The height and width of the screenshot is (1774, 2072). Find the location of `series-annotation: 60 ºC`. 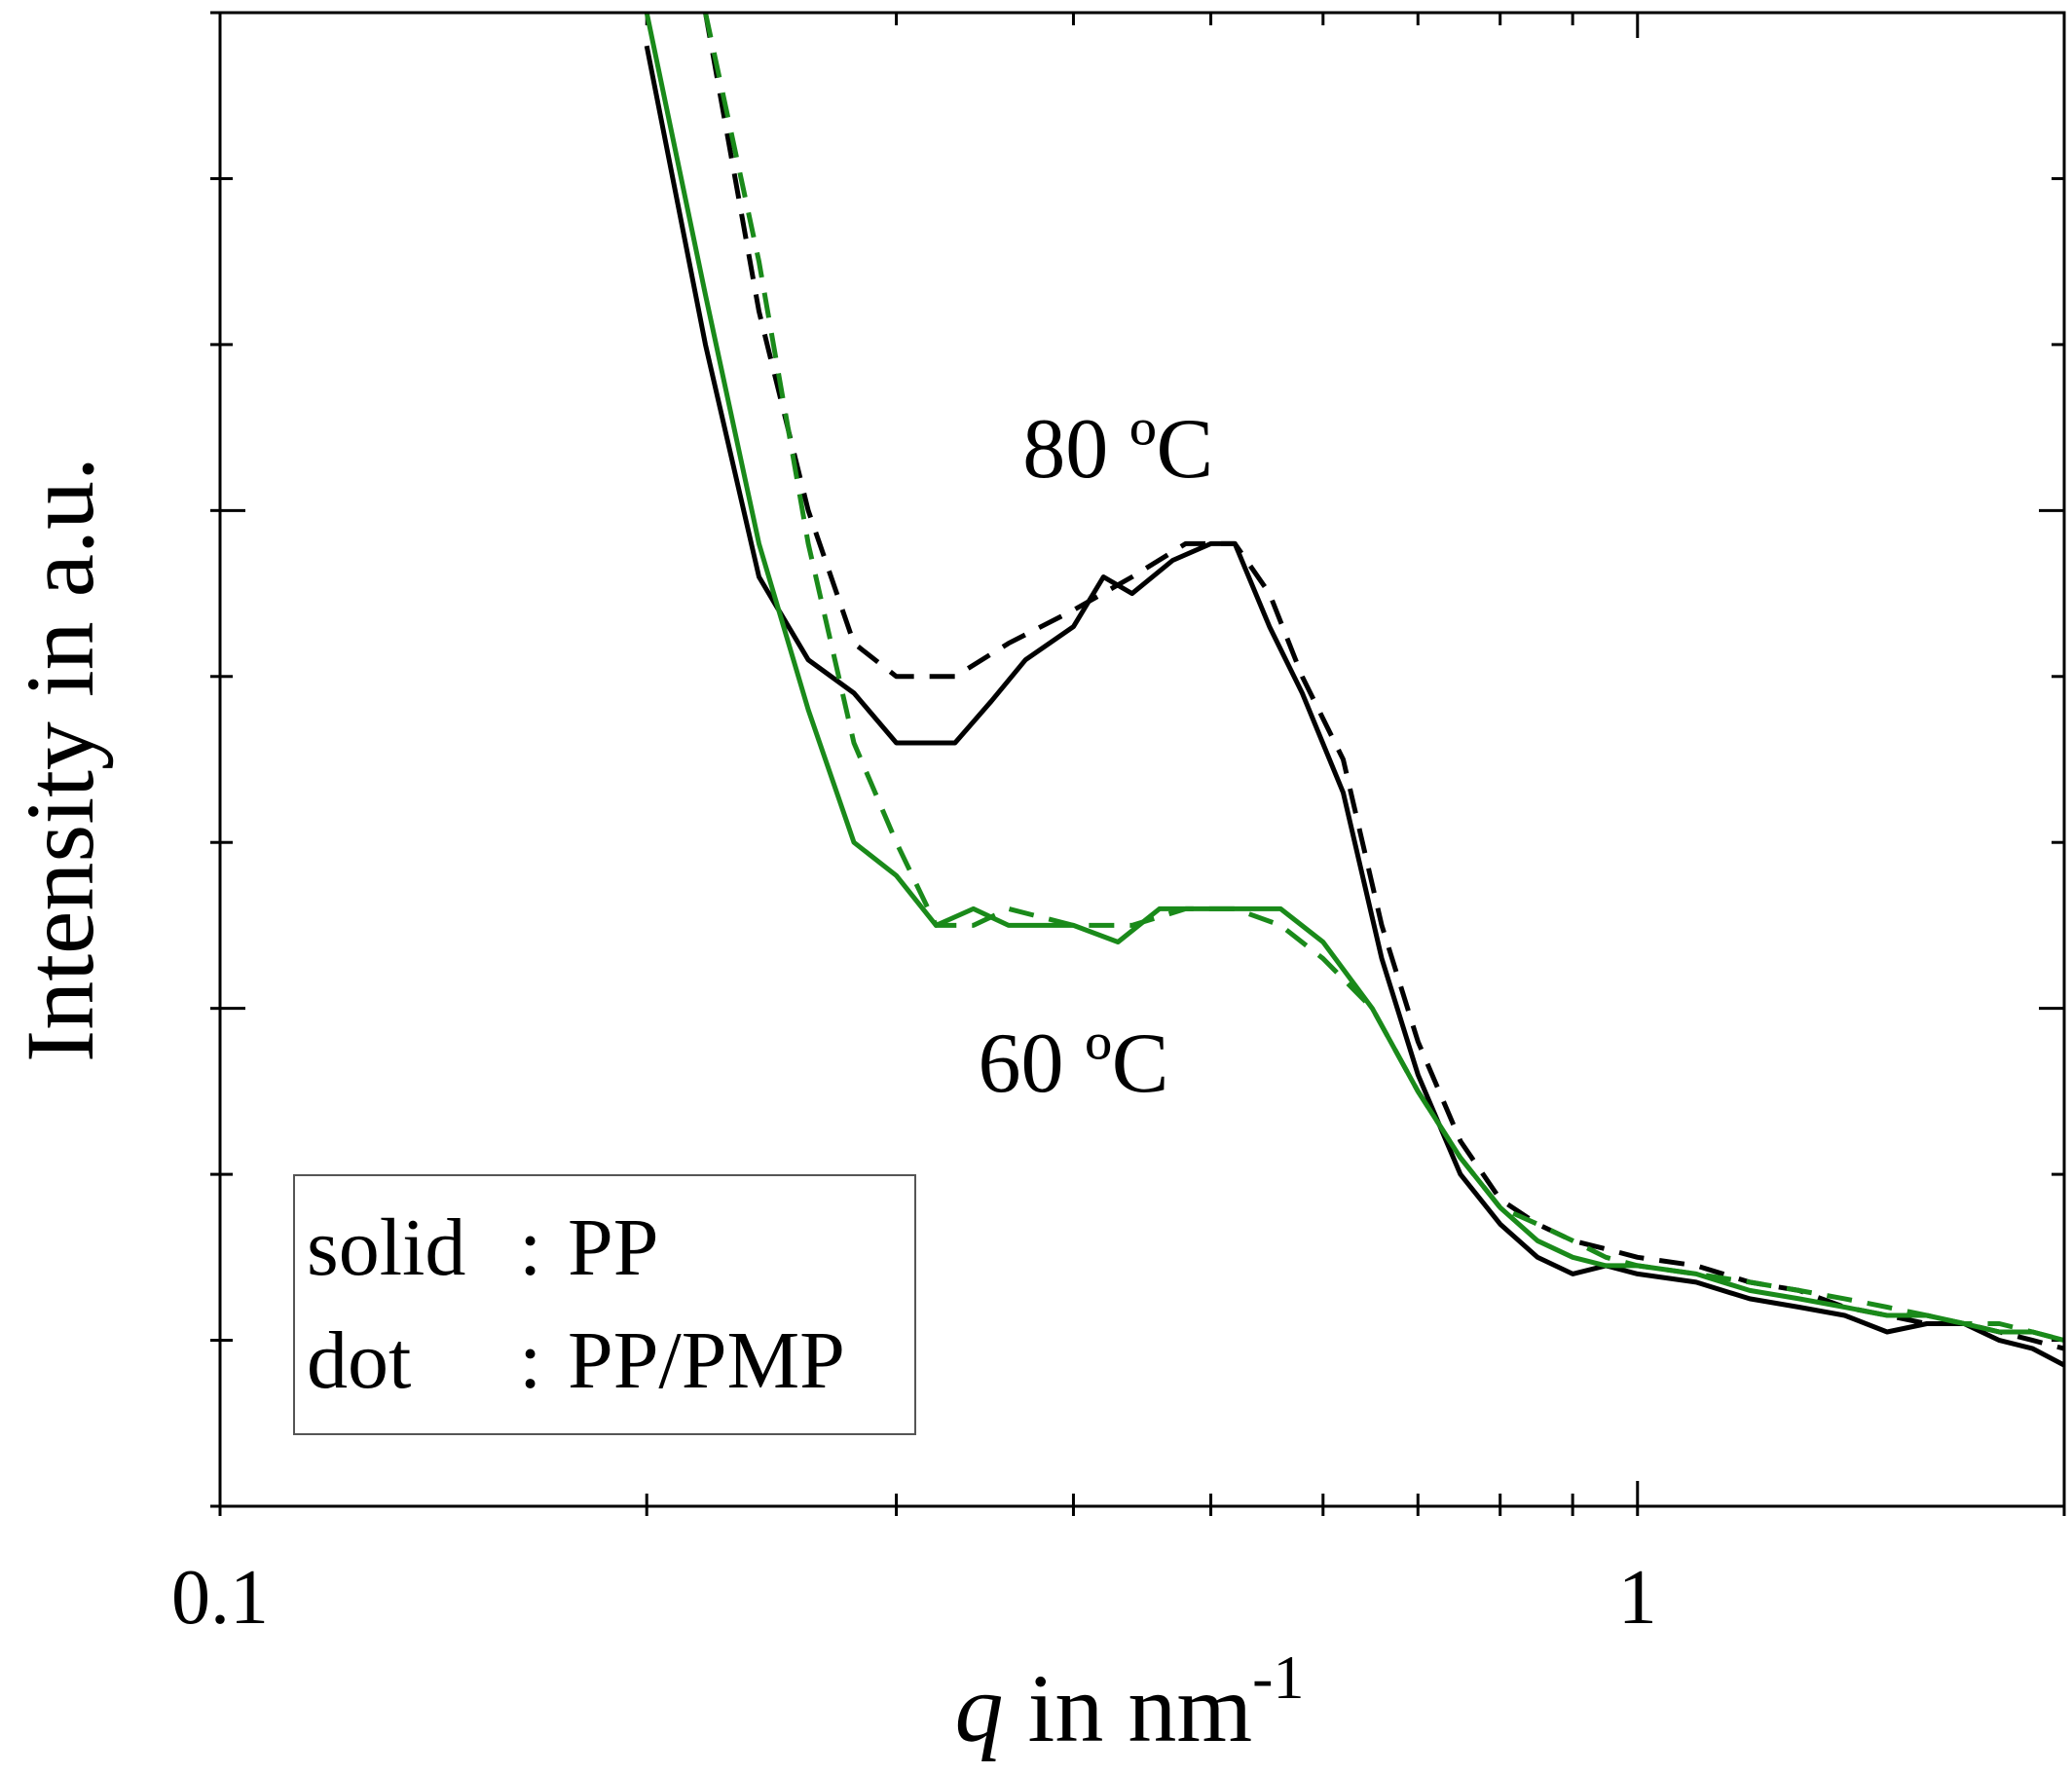

series-annotation: 60 ºC is located at coordinates (1073, 1063).